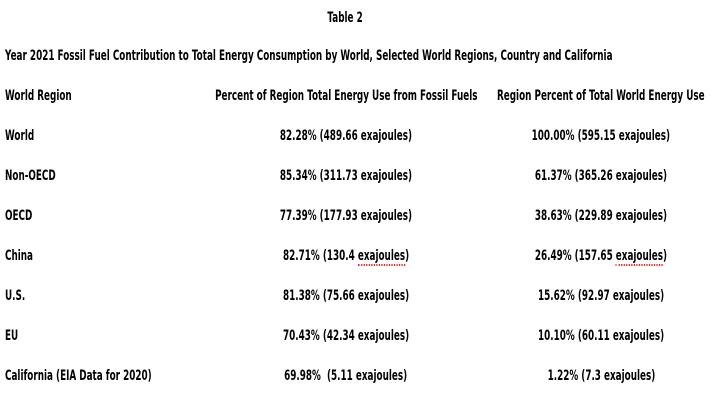 This screenshot has height=405, width=720. Describe the element at coordinates (346, 376) in the screenshot. I see `fossil-cell: 69.98% (5.11 exajoules)` at that location.